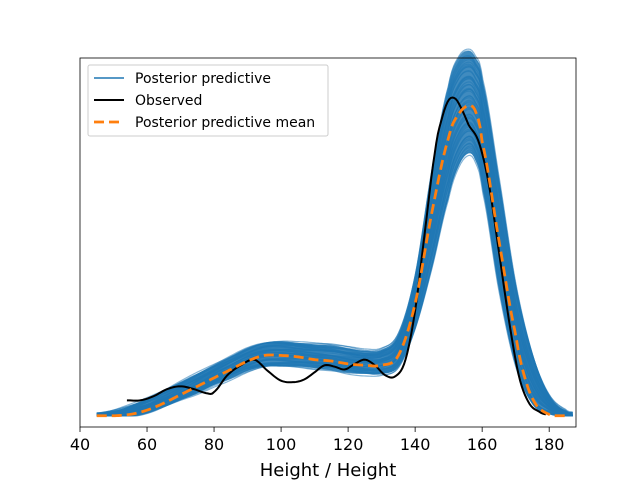  What do you see at coordinates (214, 444) in the screenshot?
I see `x-tick-label: 80` at bounding box center [214, 444].